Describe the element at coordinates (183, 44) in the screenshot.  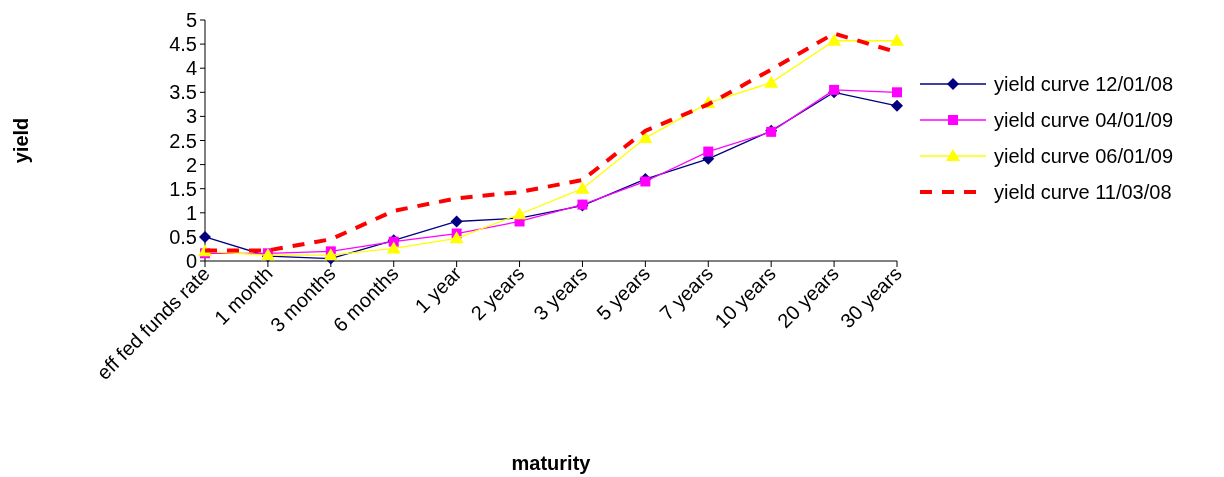
I see `y-tick-label: 4.5` at that location.